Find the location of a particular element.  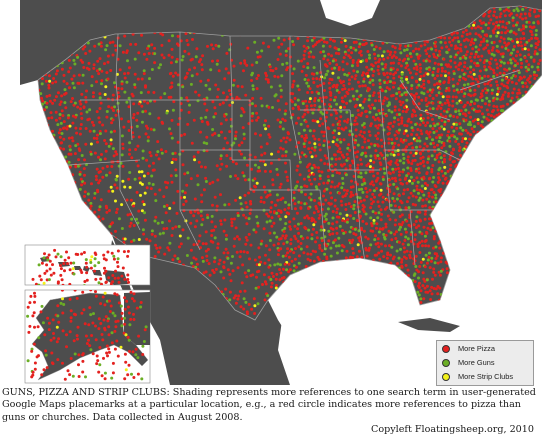

legend-item-guns: More Guns is located at coordinates (468, 362).